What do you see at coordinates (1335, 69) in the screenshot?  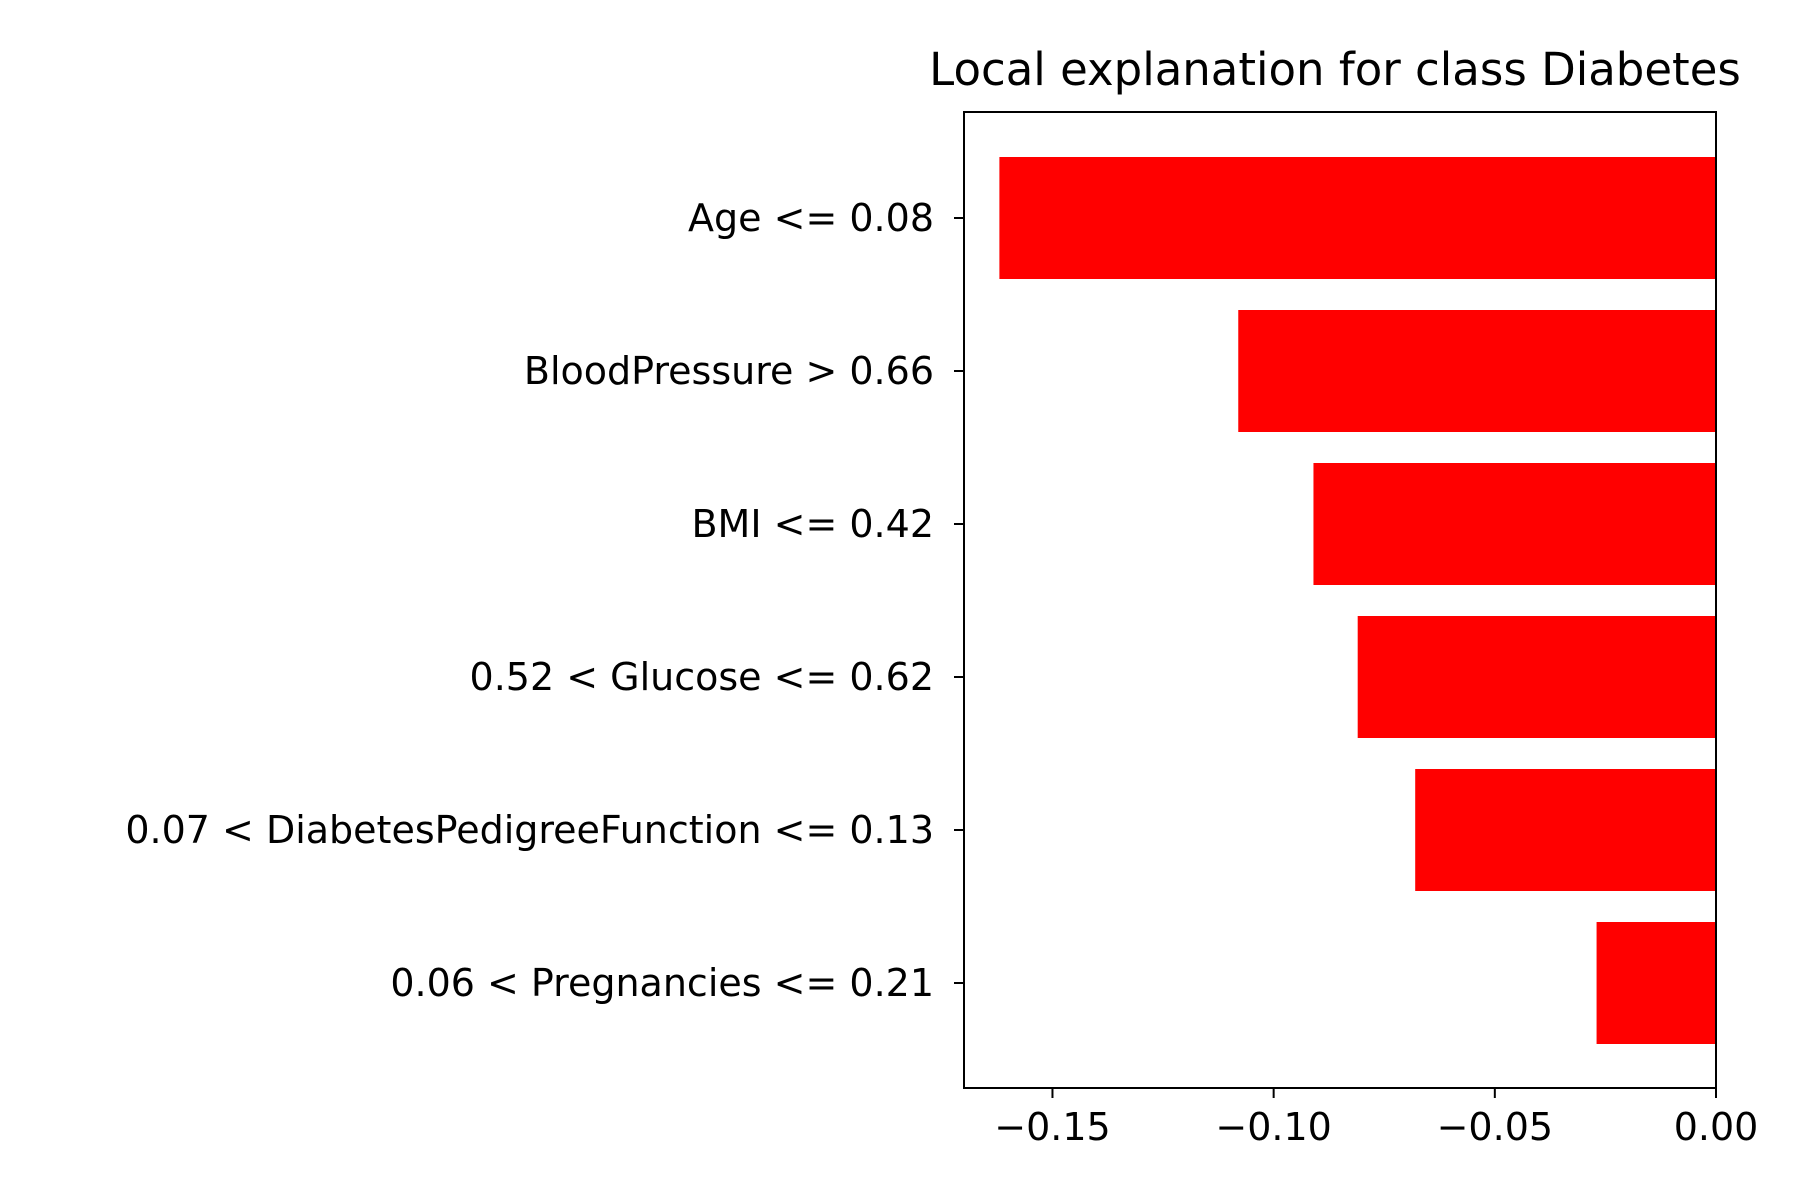 I see `chart-title: Local explanation for class Diabetes` at bounding box center [1335, 69].